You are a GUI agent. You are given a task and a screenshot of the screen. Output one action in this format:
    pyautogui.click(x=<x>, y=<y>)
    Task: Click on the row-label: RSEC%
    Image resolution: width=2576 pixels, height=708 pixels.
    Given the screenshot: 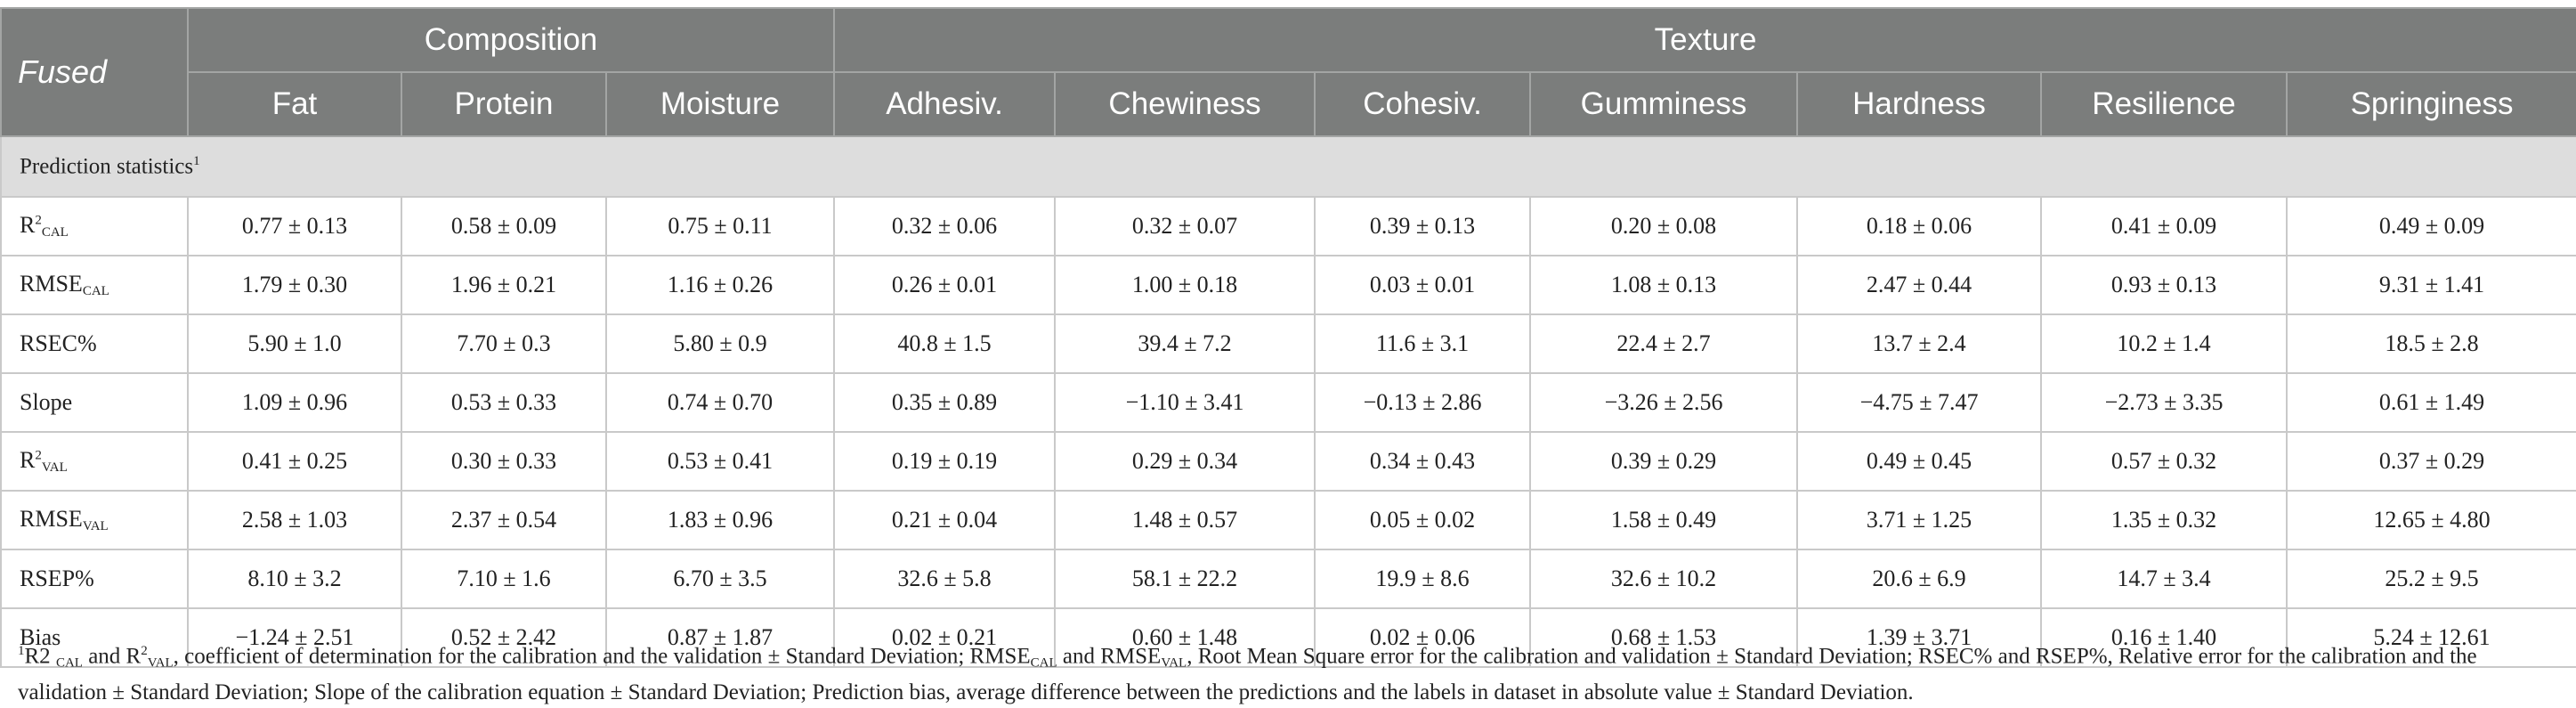 What is the action you would take?
    pyautogui.click(x=94, y=343)
    